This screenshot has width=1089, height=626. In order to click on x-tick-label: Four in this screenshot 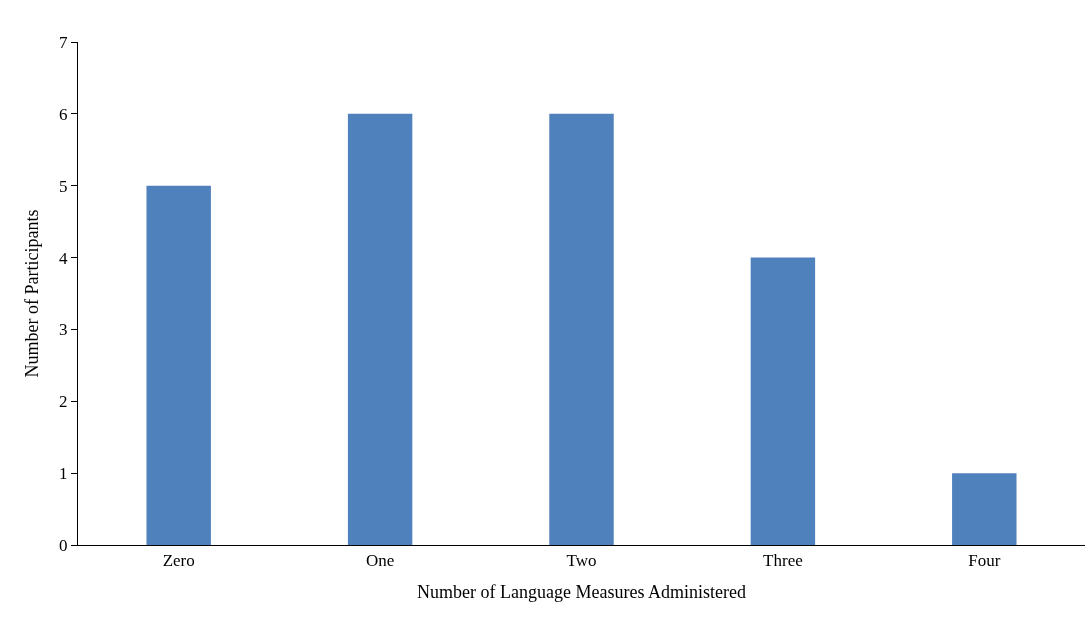, I will do `click(984, 561)`.